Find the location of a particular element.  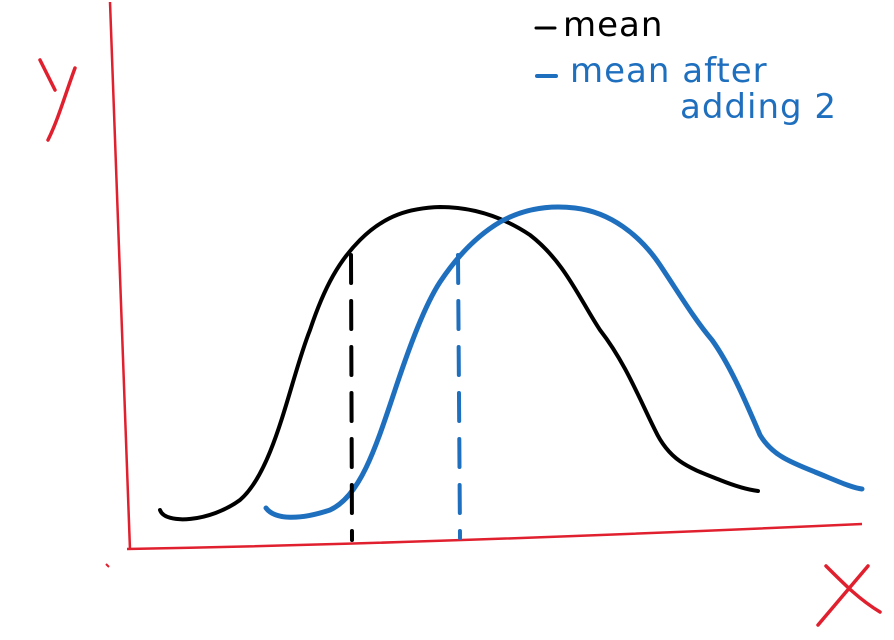

mean-line-shifted is located at coordinates (459, 396).